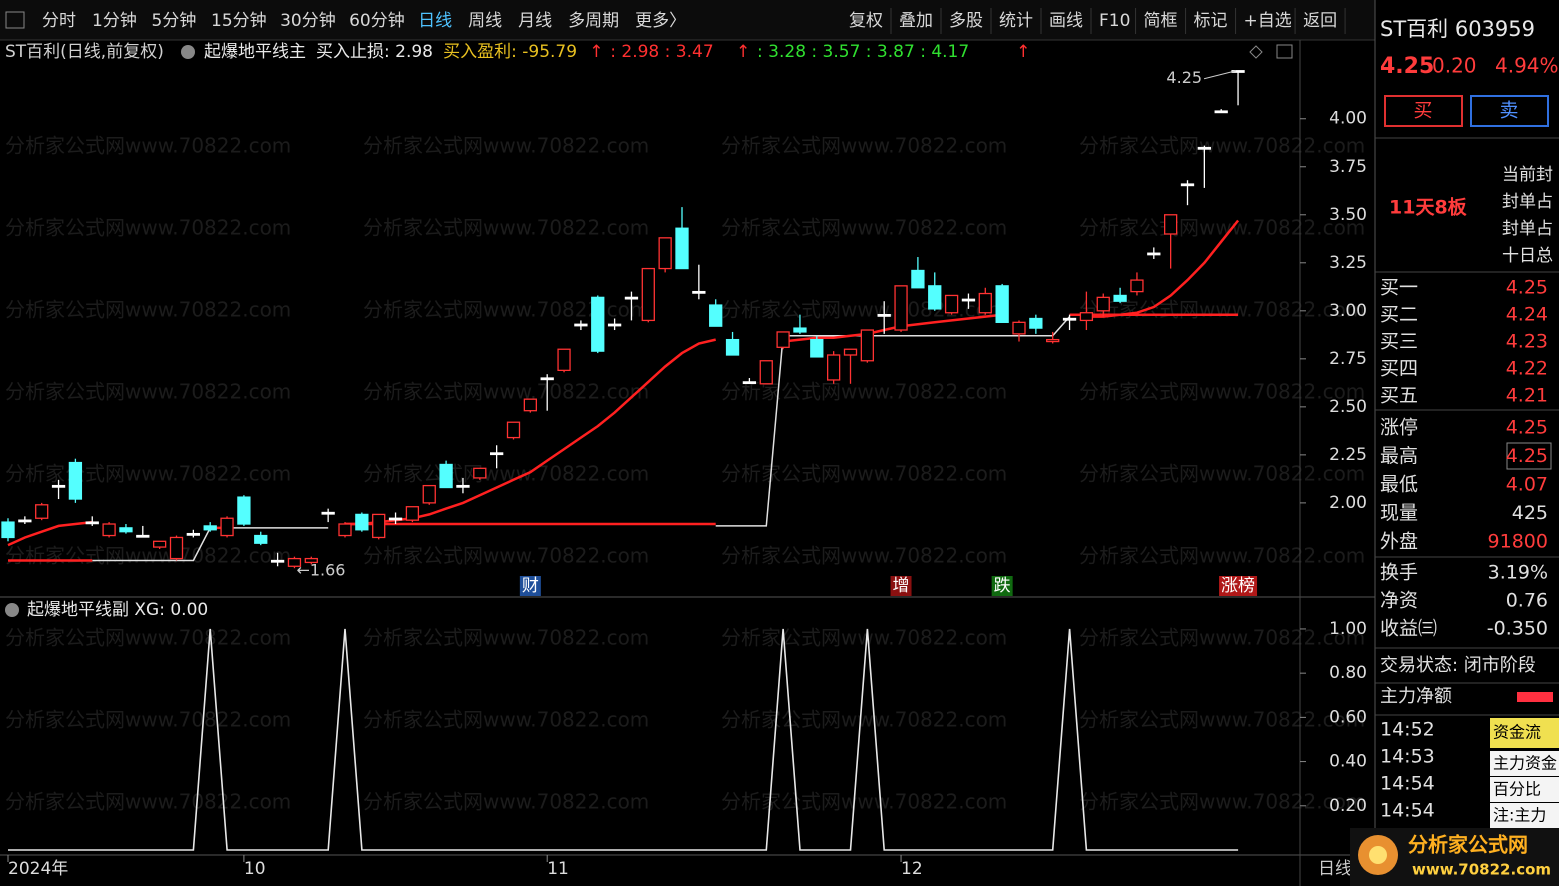  I want to click on chart-title: ST百利(日线,前复权), so click(84, 52).